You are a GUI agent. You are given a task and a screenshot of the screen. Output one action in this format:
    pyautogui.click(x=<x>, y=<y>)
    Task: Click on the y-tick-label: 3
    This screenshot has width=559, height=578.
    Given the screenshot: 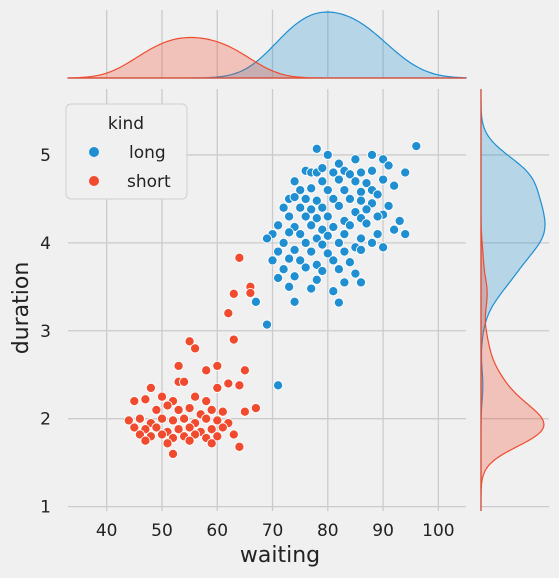 What is the action you would take?
    pyautogui.click(x=45, y=332)
    